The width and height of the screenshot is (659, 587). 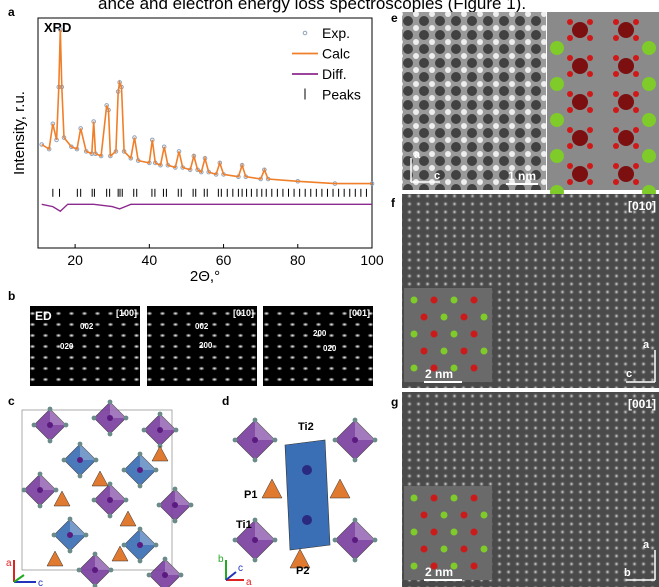 What do you see at coordinates (642, 404) in the screenshot?
I see `zone-axis: [001]` at bounding box center [642, 404].